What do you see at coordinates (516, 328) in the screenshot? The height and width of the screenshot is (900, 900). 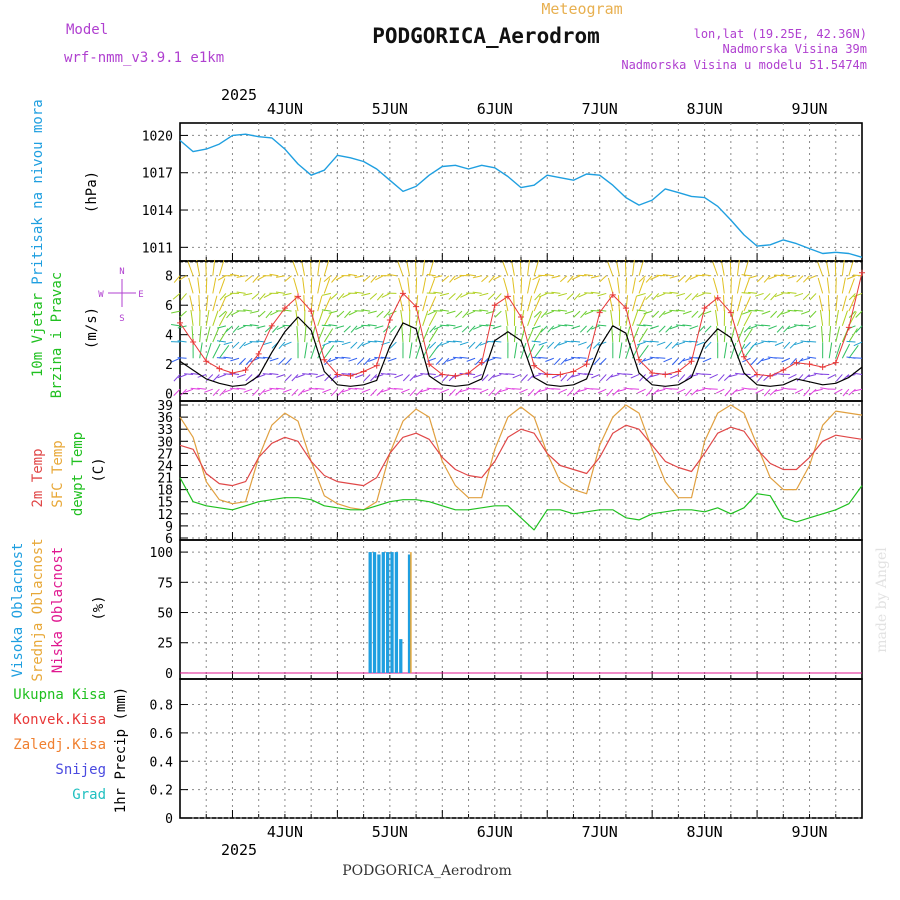 I see `wind-barb-field` at bounding box center [516, 328].